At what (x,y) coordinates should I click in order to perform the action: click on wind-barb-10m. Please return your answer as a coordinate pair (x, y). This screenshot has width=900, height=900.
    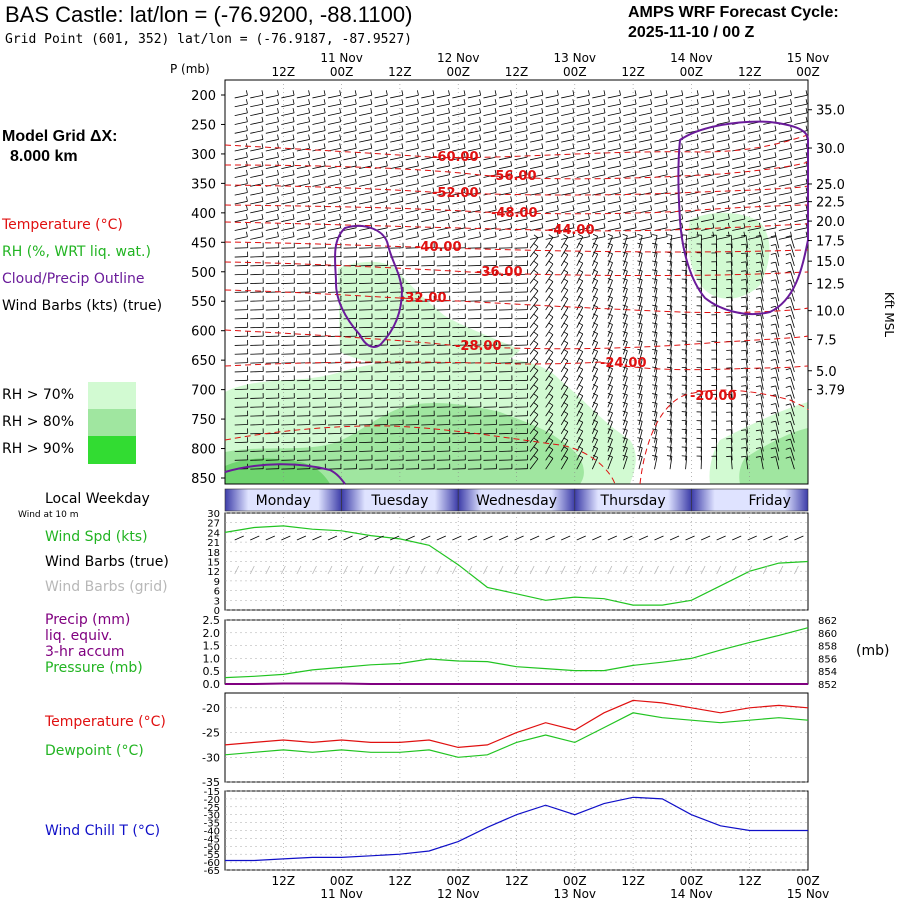
    Looking at the image, I should click on (239, 538).